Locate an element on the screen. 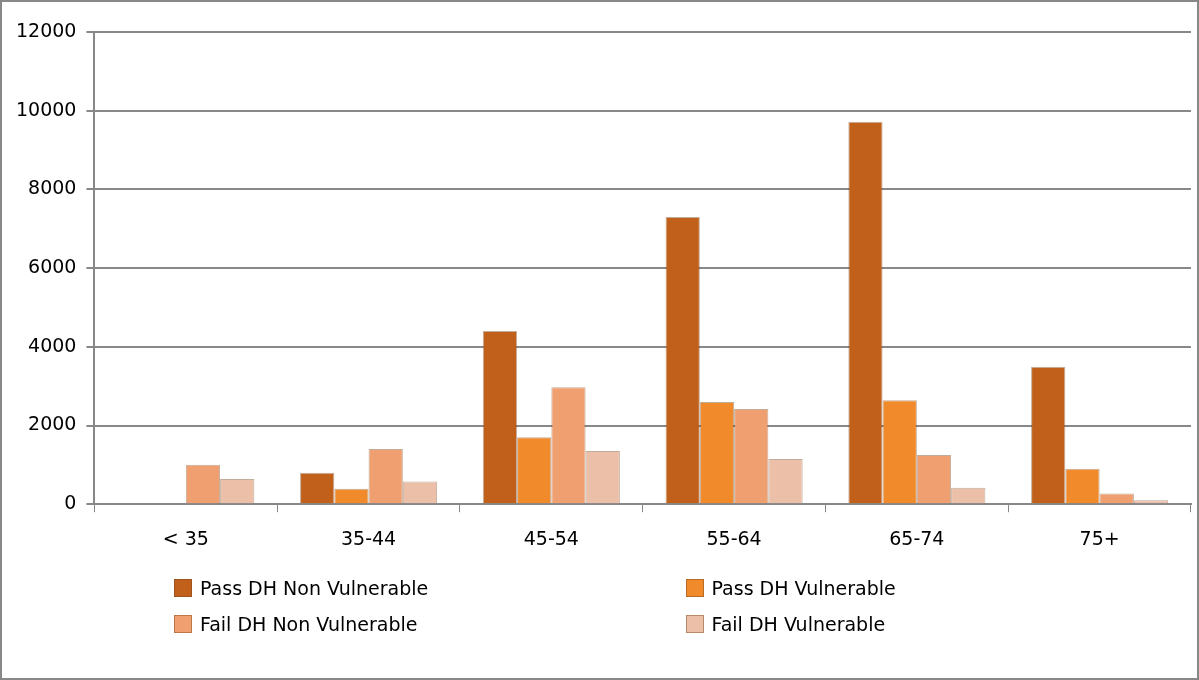  x-tick-label: 45-54 is located at coordinates (551, 537).